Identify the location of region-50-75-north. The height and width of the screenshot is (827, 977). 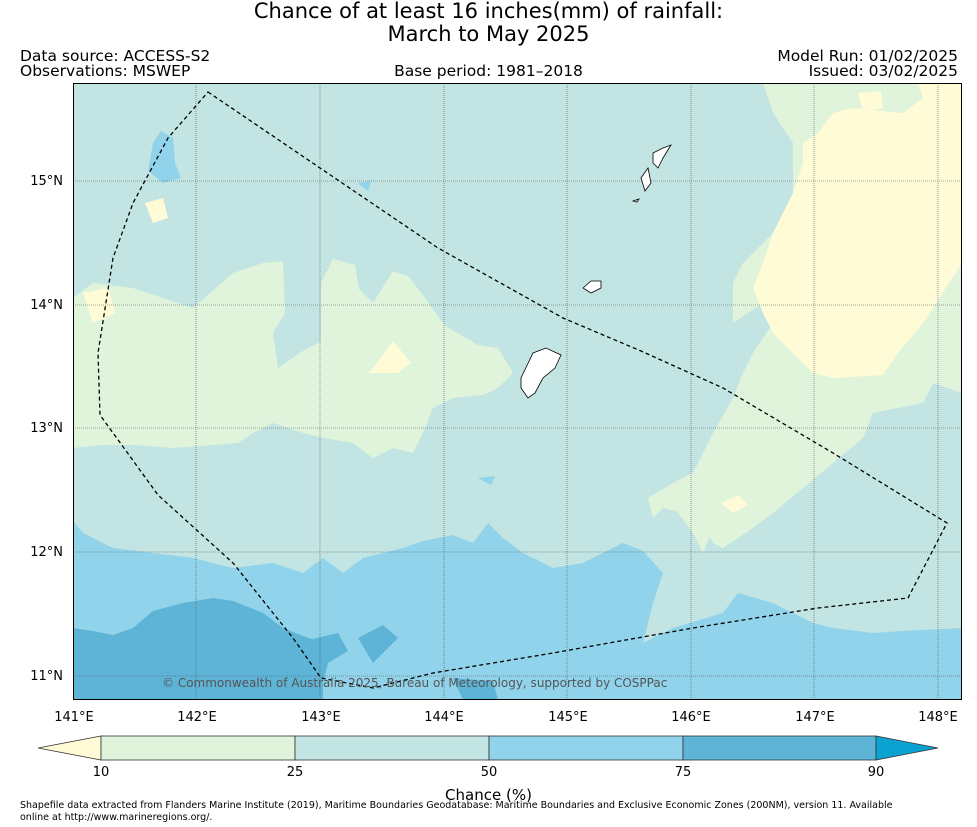
(164, 157).